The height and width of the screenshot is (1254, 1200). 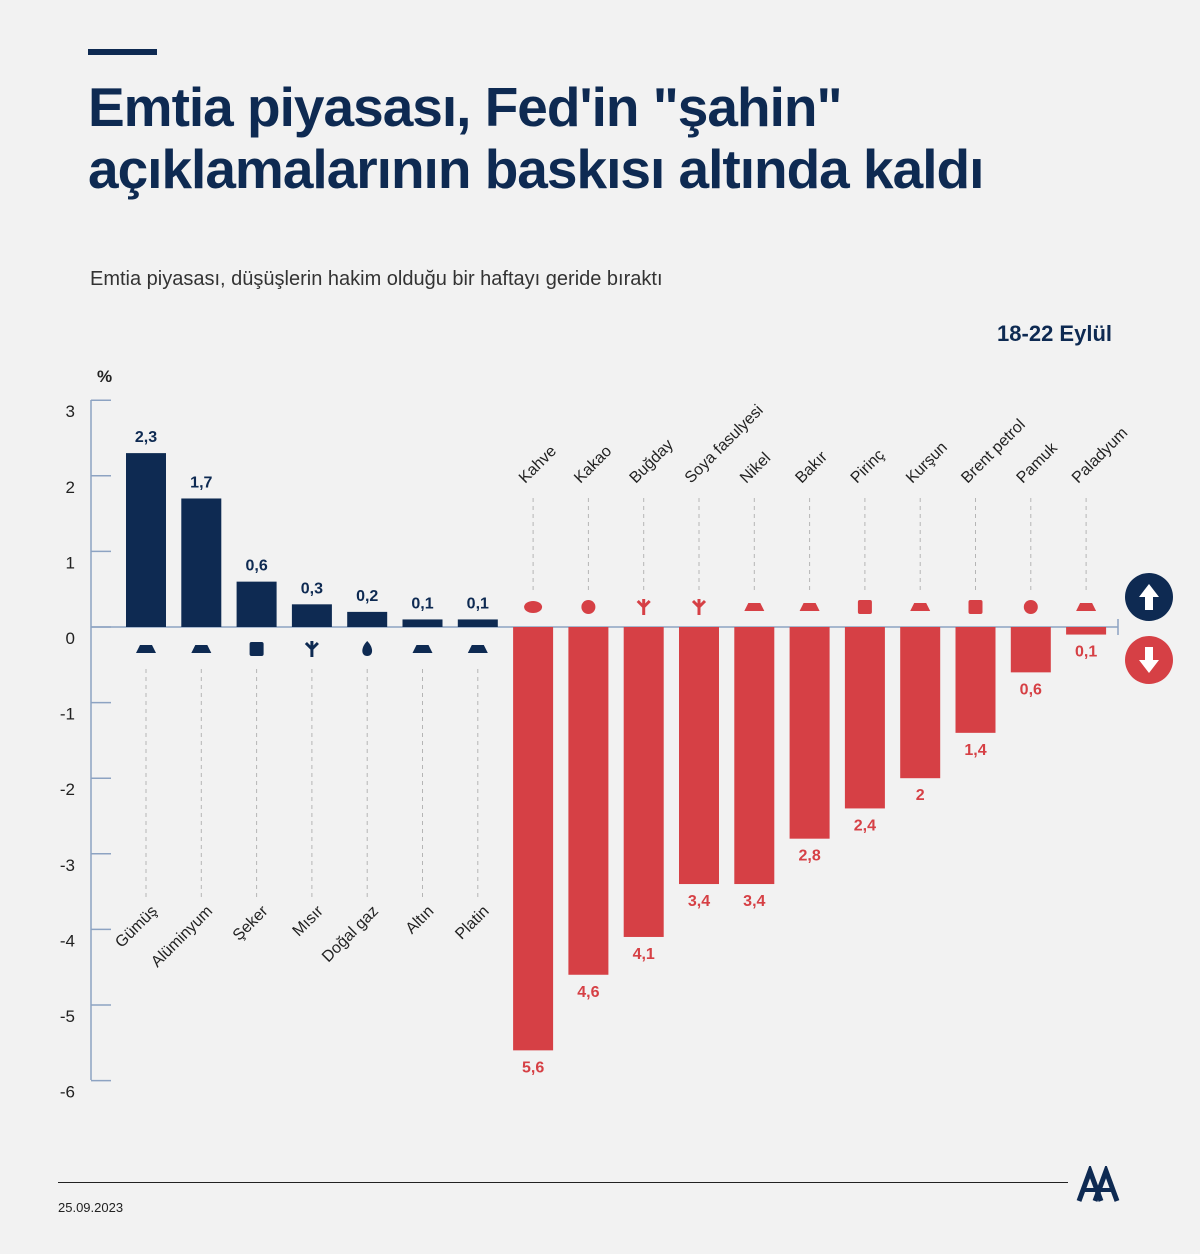 What do you see at coordinates (643, 607) in the screenshot?
I see `wheat-icon` at bounding box center [643, 607].